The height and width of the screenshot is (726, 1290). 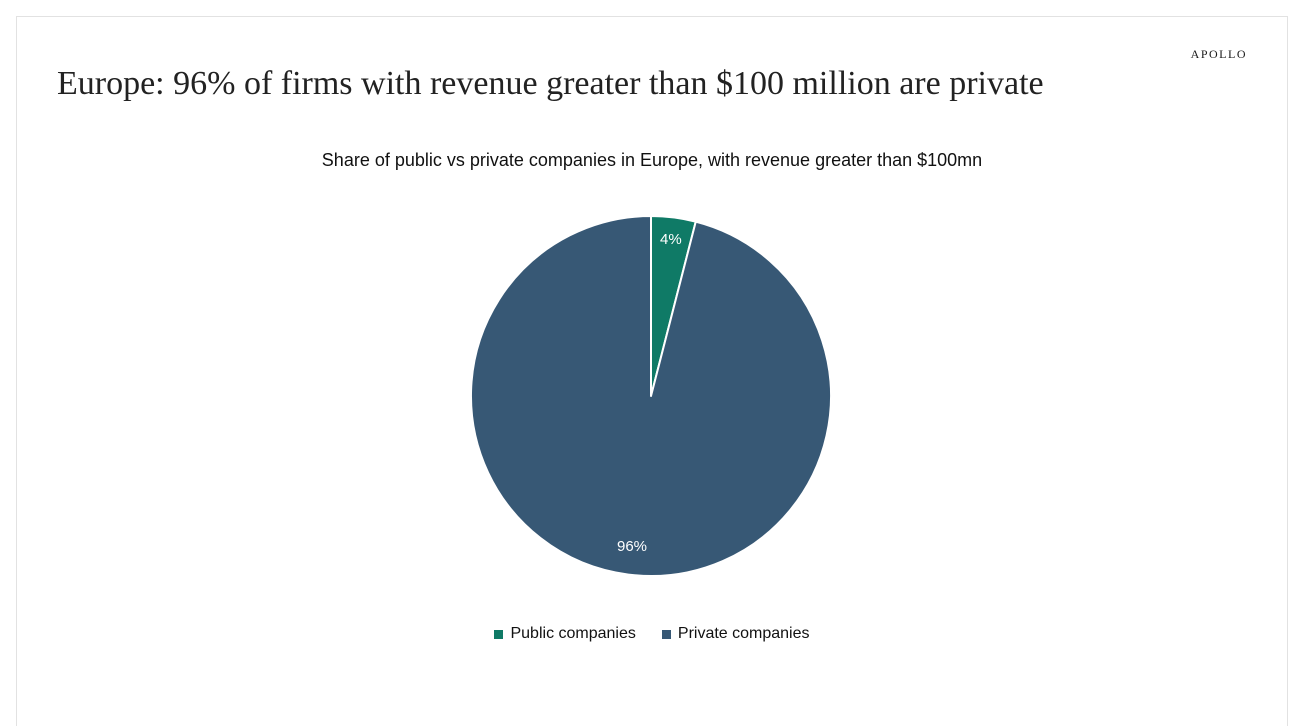 What do you see at coordinates (632, 546) in the screenshot?
I see `slice-label-private: 96%` at bounding box center [632, 546].